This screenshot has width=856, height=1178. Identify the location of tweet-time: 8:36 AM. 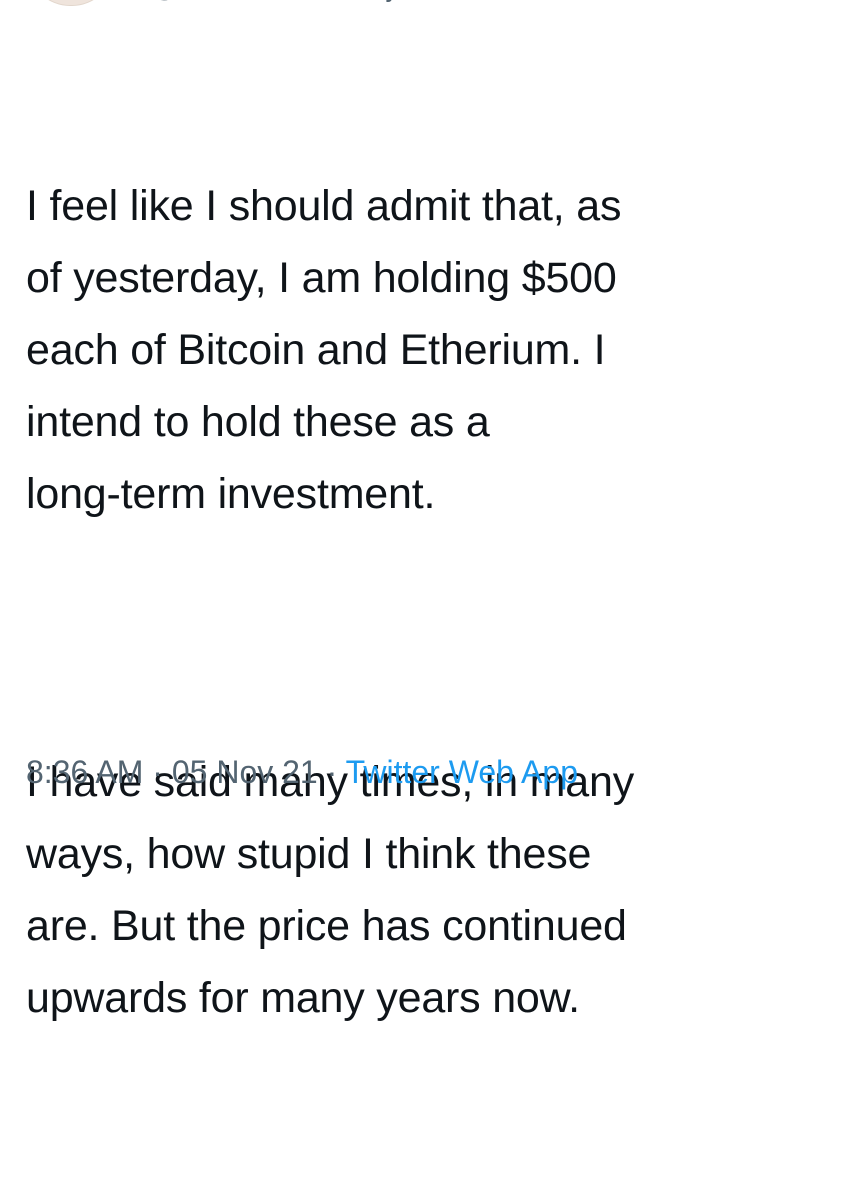
(85, 772).